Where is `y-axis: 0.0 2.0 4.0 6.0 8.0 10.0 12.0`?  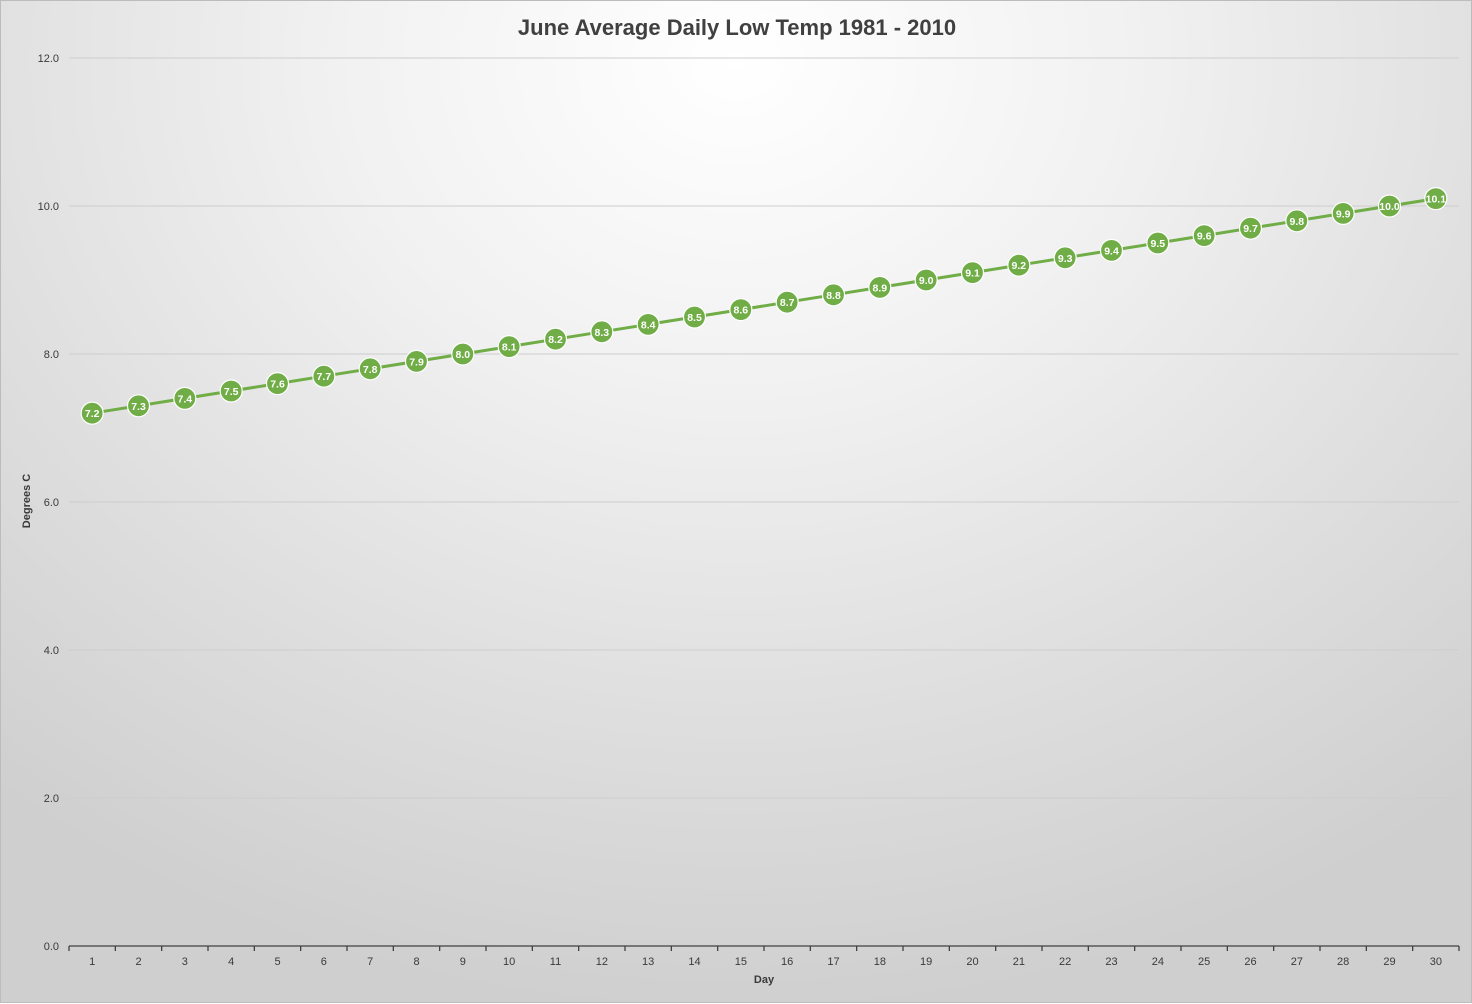
y-axis: 0.0 2.0 4.0 6.0 8.0 10.0 12.0 is located at coordinates (48, 503).